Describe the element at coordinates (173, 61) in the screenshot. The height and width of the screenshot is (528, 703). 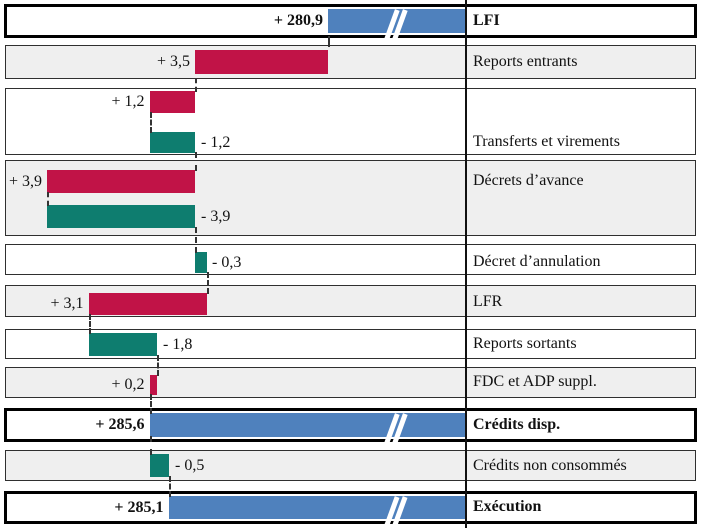
I see `bar-value-label: + 3,5` at that location.